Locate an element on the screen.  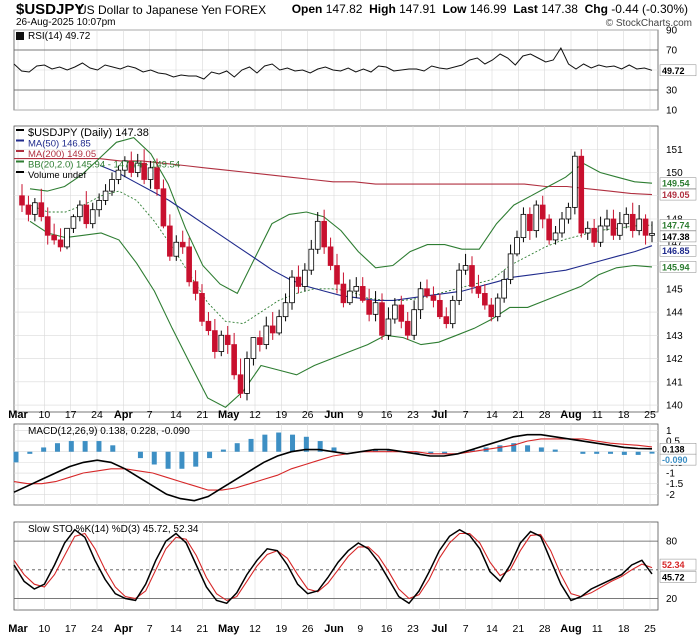
x-axis-label: Jul is located at coordinates (439, 629).